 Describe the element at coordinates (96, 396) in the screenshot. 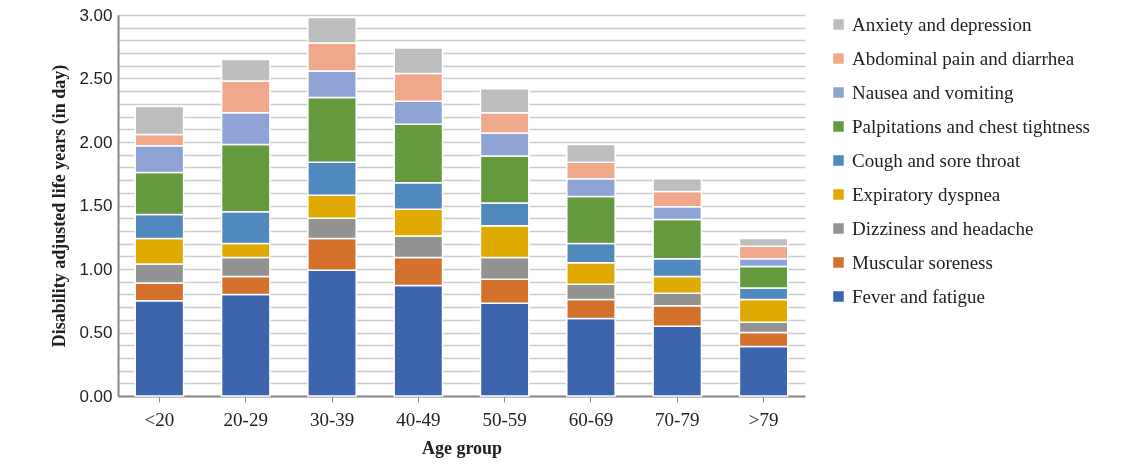

I see `y-tick-label: 0.00` at that location.